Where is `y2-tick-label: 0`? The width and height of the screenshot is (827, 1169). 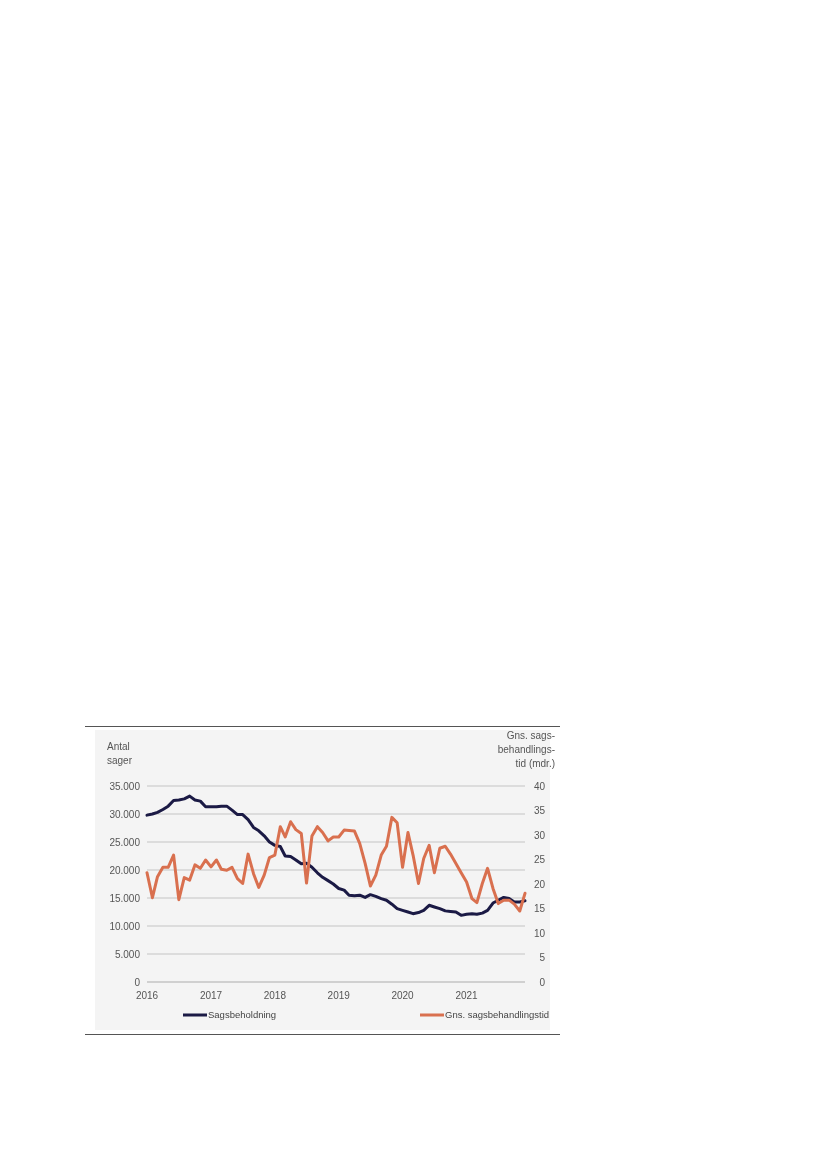 y2-tick-label: 0 is located at coordinates (542, 982).